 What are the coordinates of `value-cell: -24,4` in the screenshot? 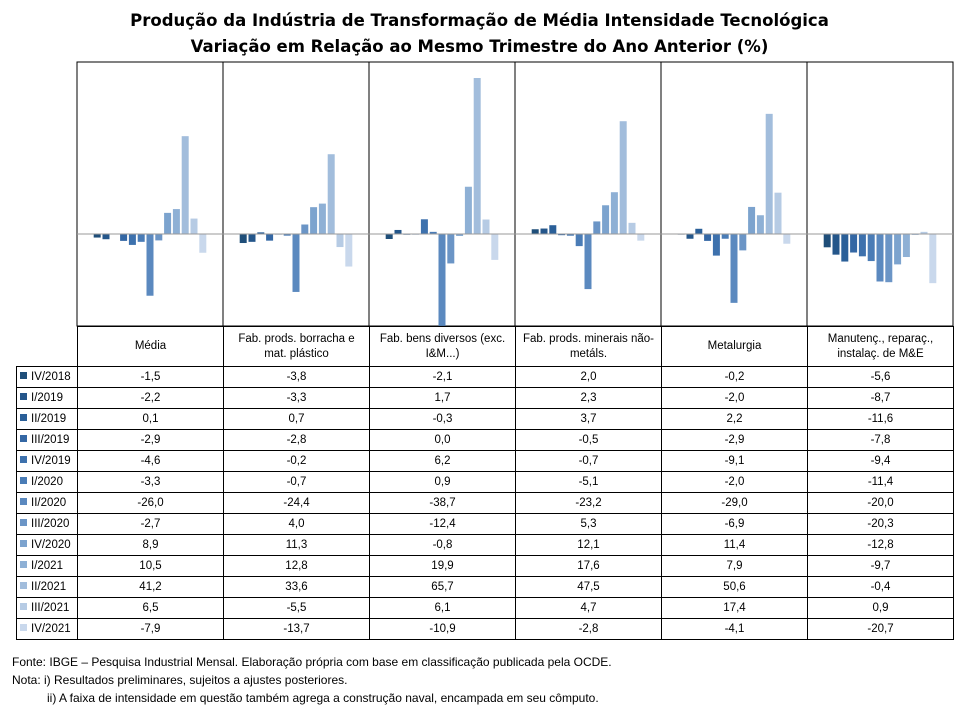 It's located at (296, 503).